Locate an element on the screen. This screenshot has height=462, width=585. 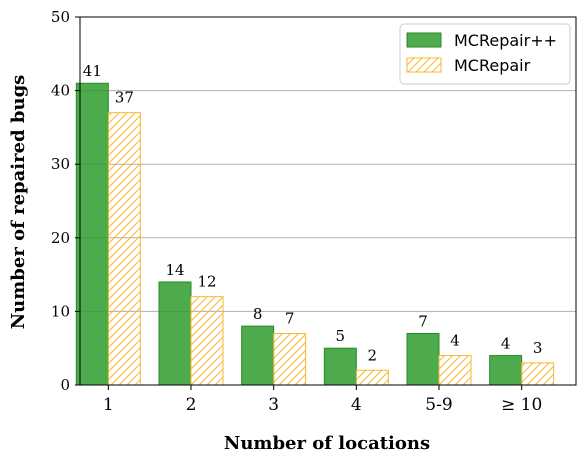
data-label-mcrepair: 12 is located at coordinates (206, 282).